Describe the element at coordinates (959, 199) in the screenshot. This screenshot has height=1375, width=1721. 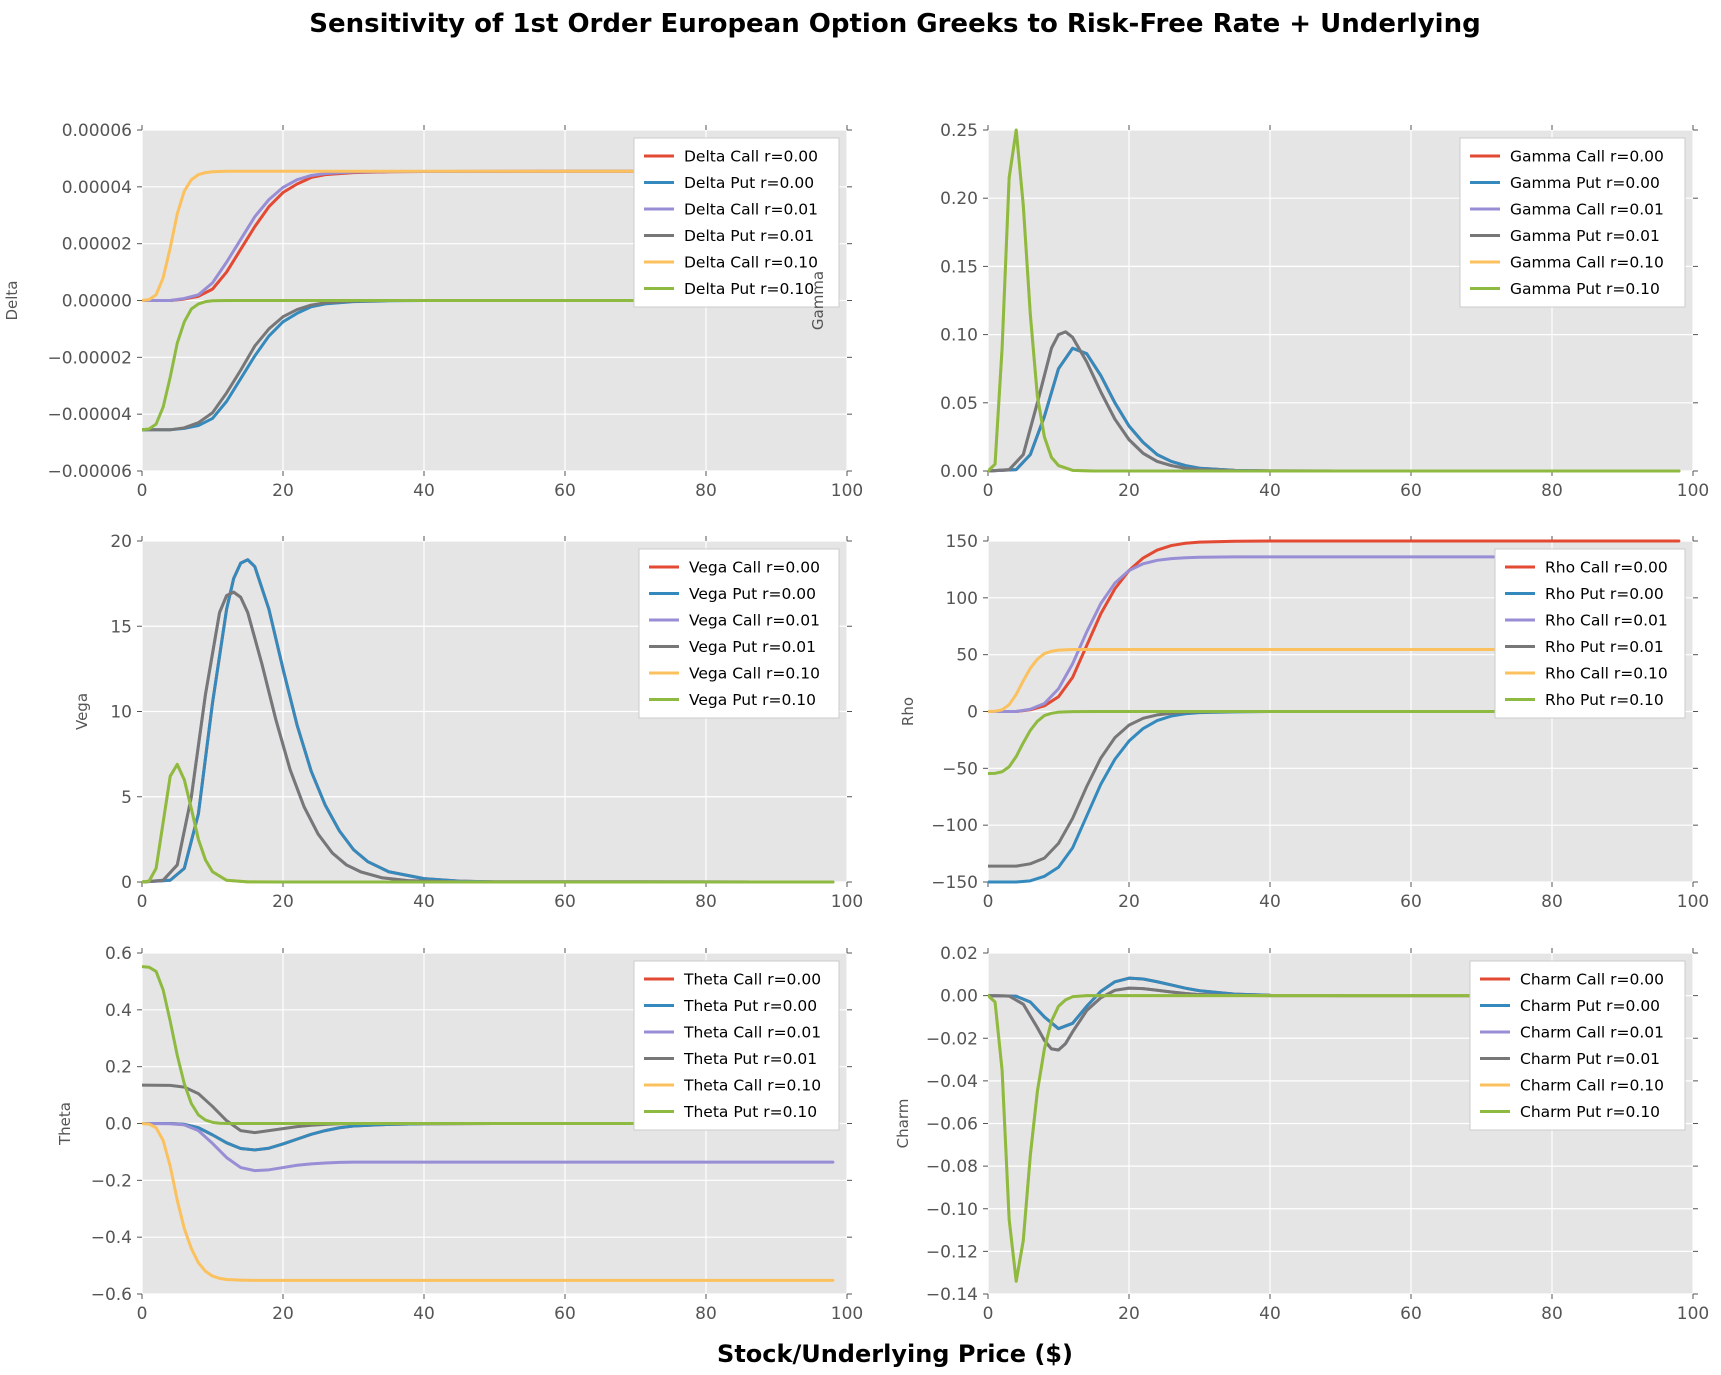
I see `gamma-y-tick-label: 0.20` at that location.